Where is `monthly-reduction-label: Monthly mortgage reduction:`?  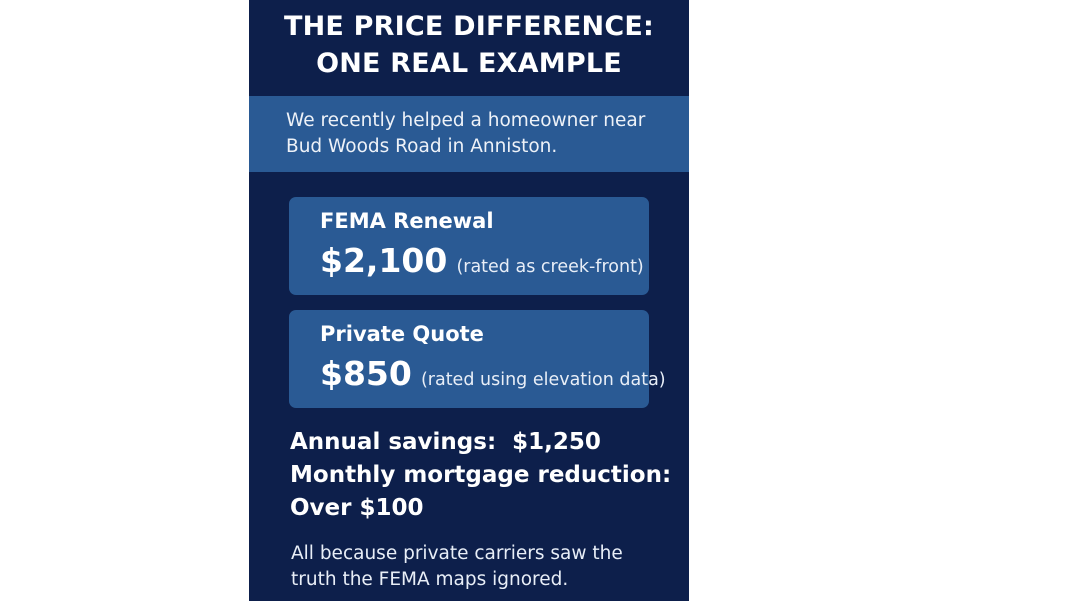
monthly-reduction-label: Monthly mortgage reduction: is located at coordinates (481, 475).